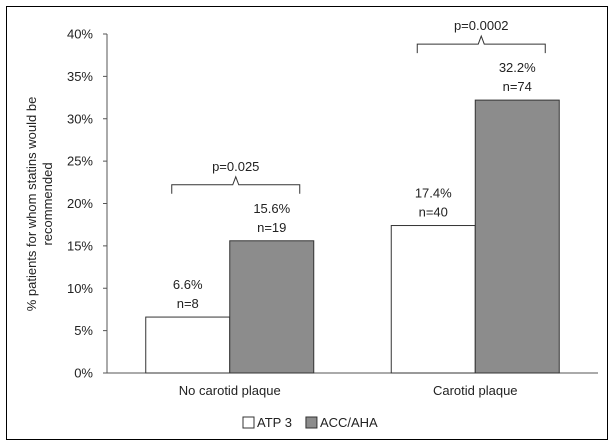 The width and height of the screenshot is (616, 448). I want to click on data-label-n: n=8, so click(188, 303).